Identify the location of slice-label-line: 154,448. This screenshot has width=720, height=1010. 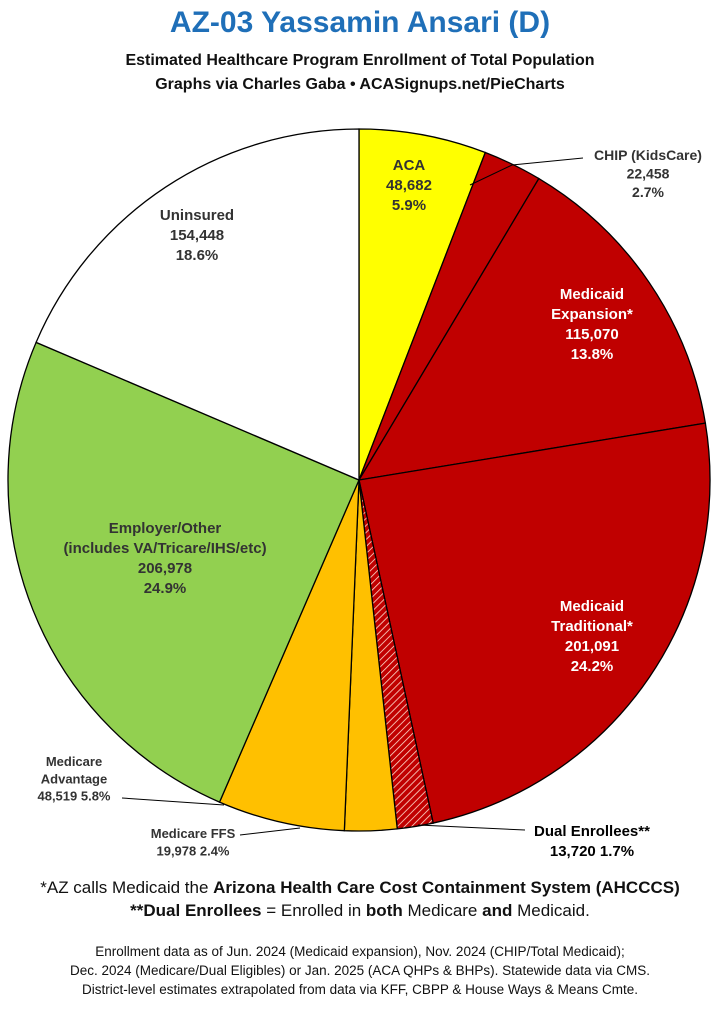
(197, 235).